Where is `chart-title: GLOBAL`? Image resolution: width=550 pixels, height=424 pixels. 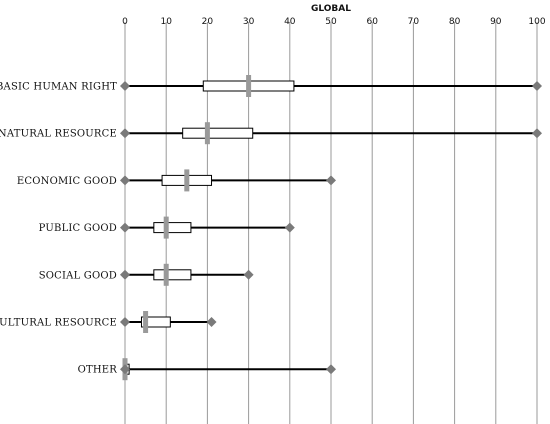 chart-title: GLOBAL is located at coordinates (331, 9).